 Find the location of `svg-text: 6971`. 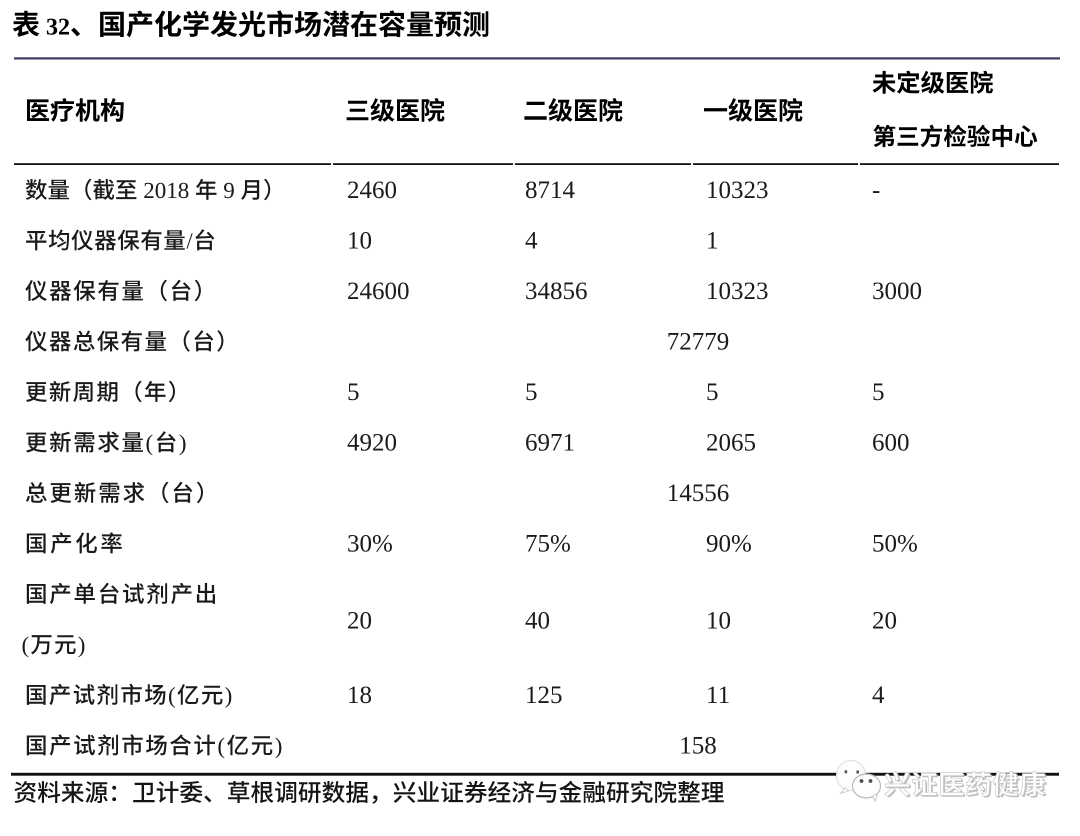

svg-text: 6971 is located at coordinates (550, 443).